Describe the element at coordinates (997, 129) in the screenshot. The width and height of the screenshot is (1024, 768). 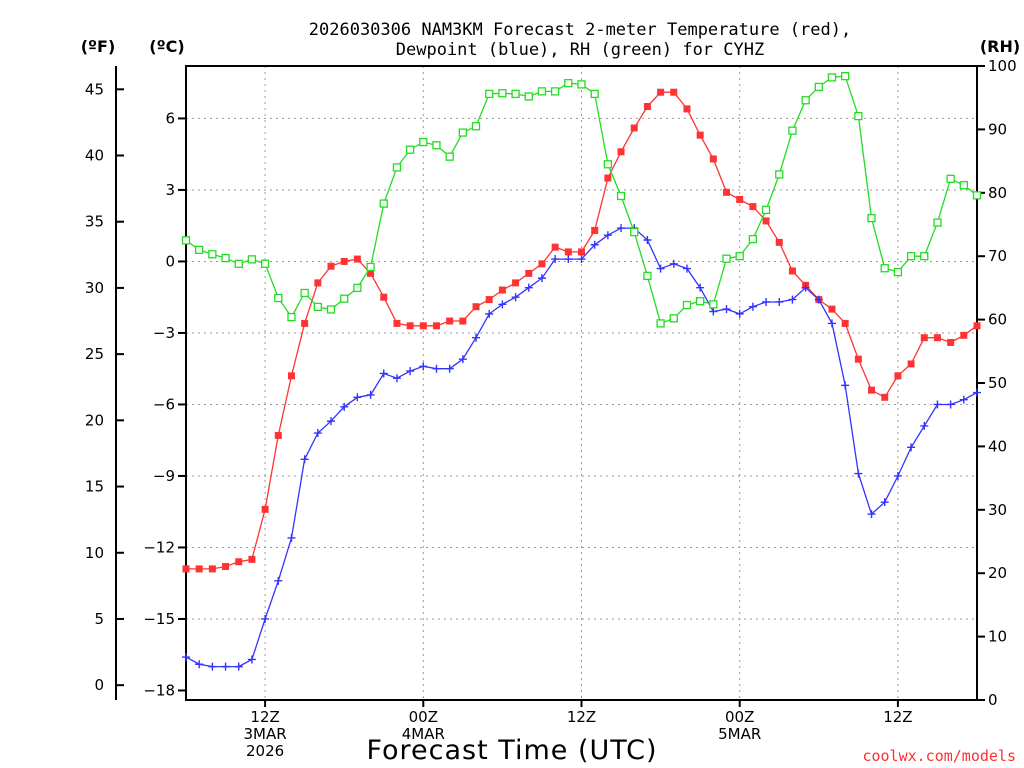
I see `rh-tick-label: 90` at that location.